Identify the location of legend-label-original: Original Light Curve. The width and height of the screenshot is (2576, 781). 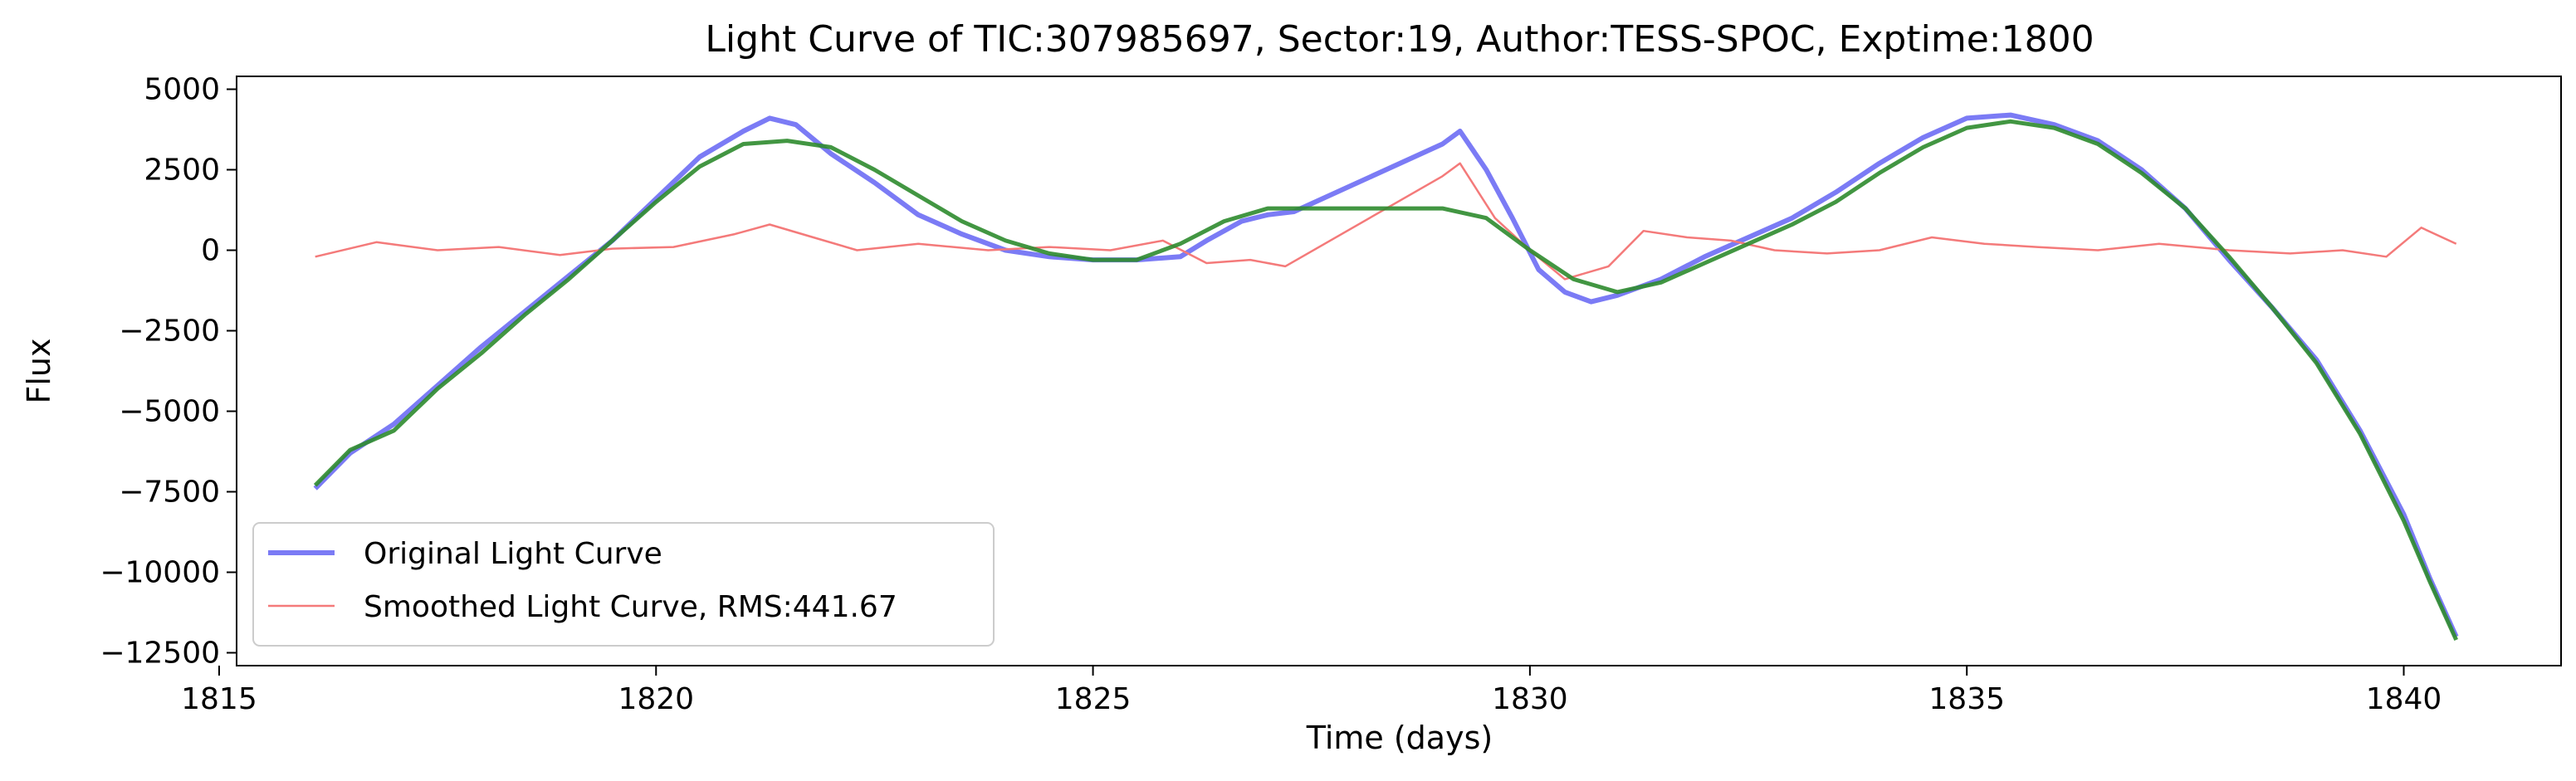
(513, 554).